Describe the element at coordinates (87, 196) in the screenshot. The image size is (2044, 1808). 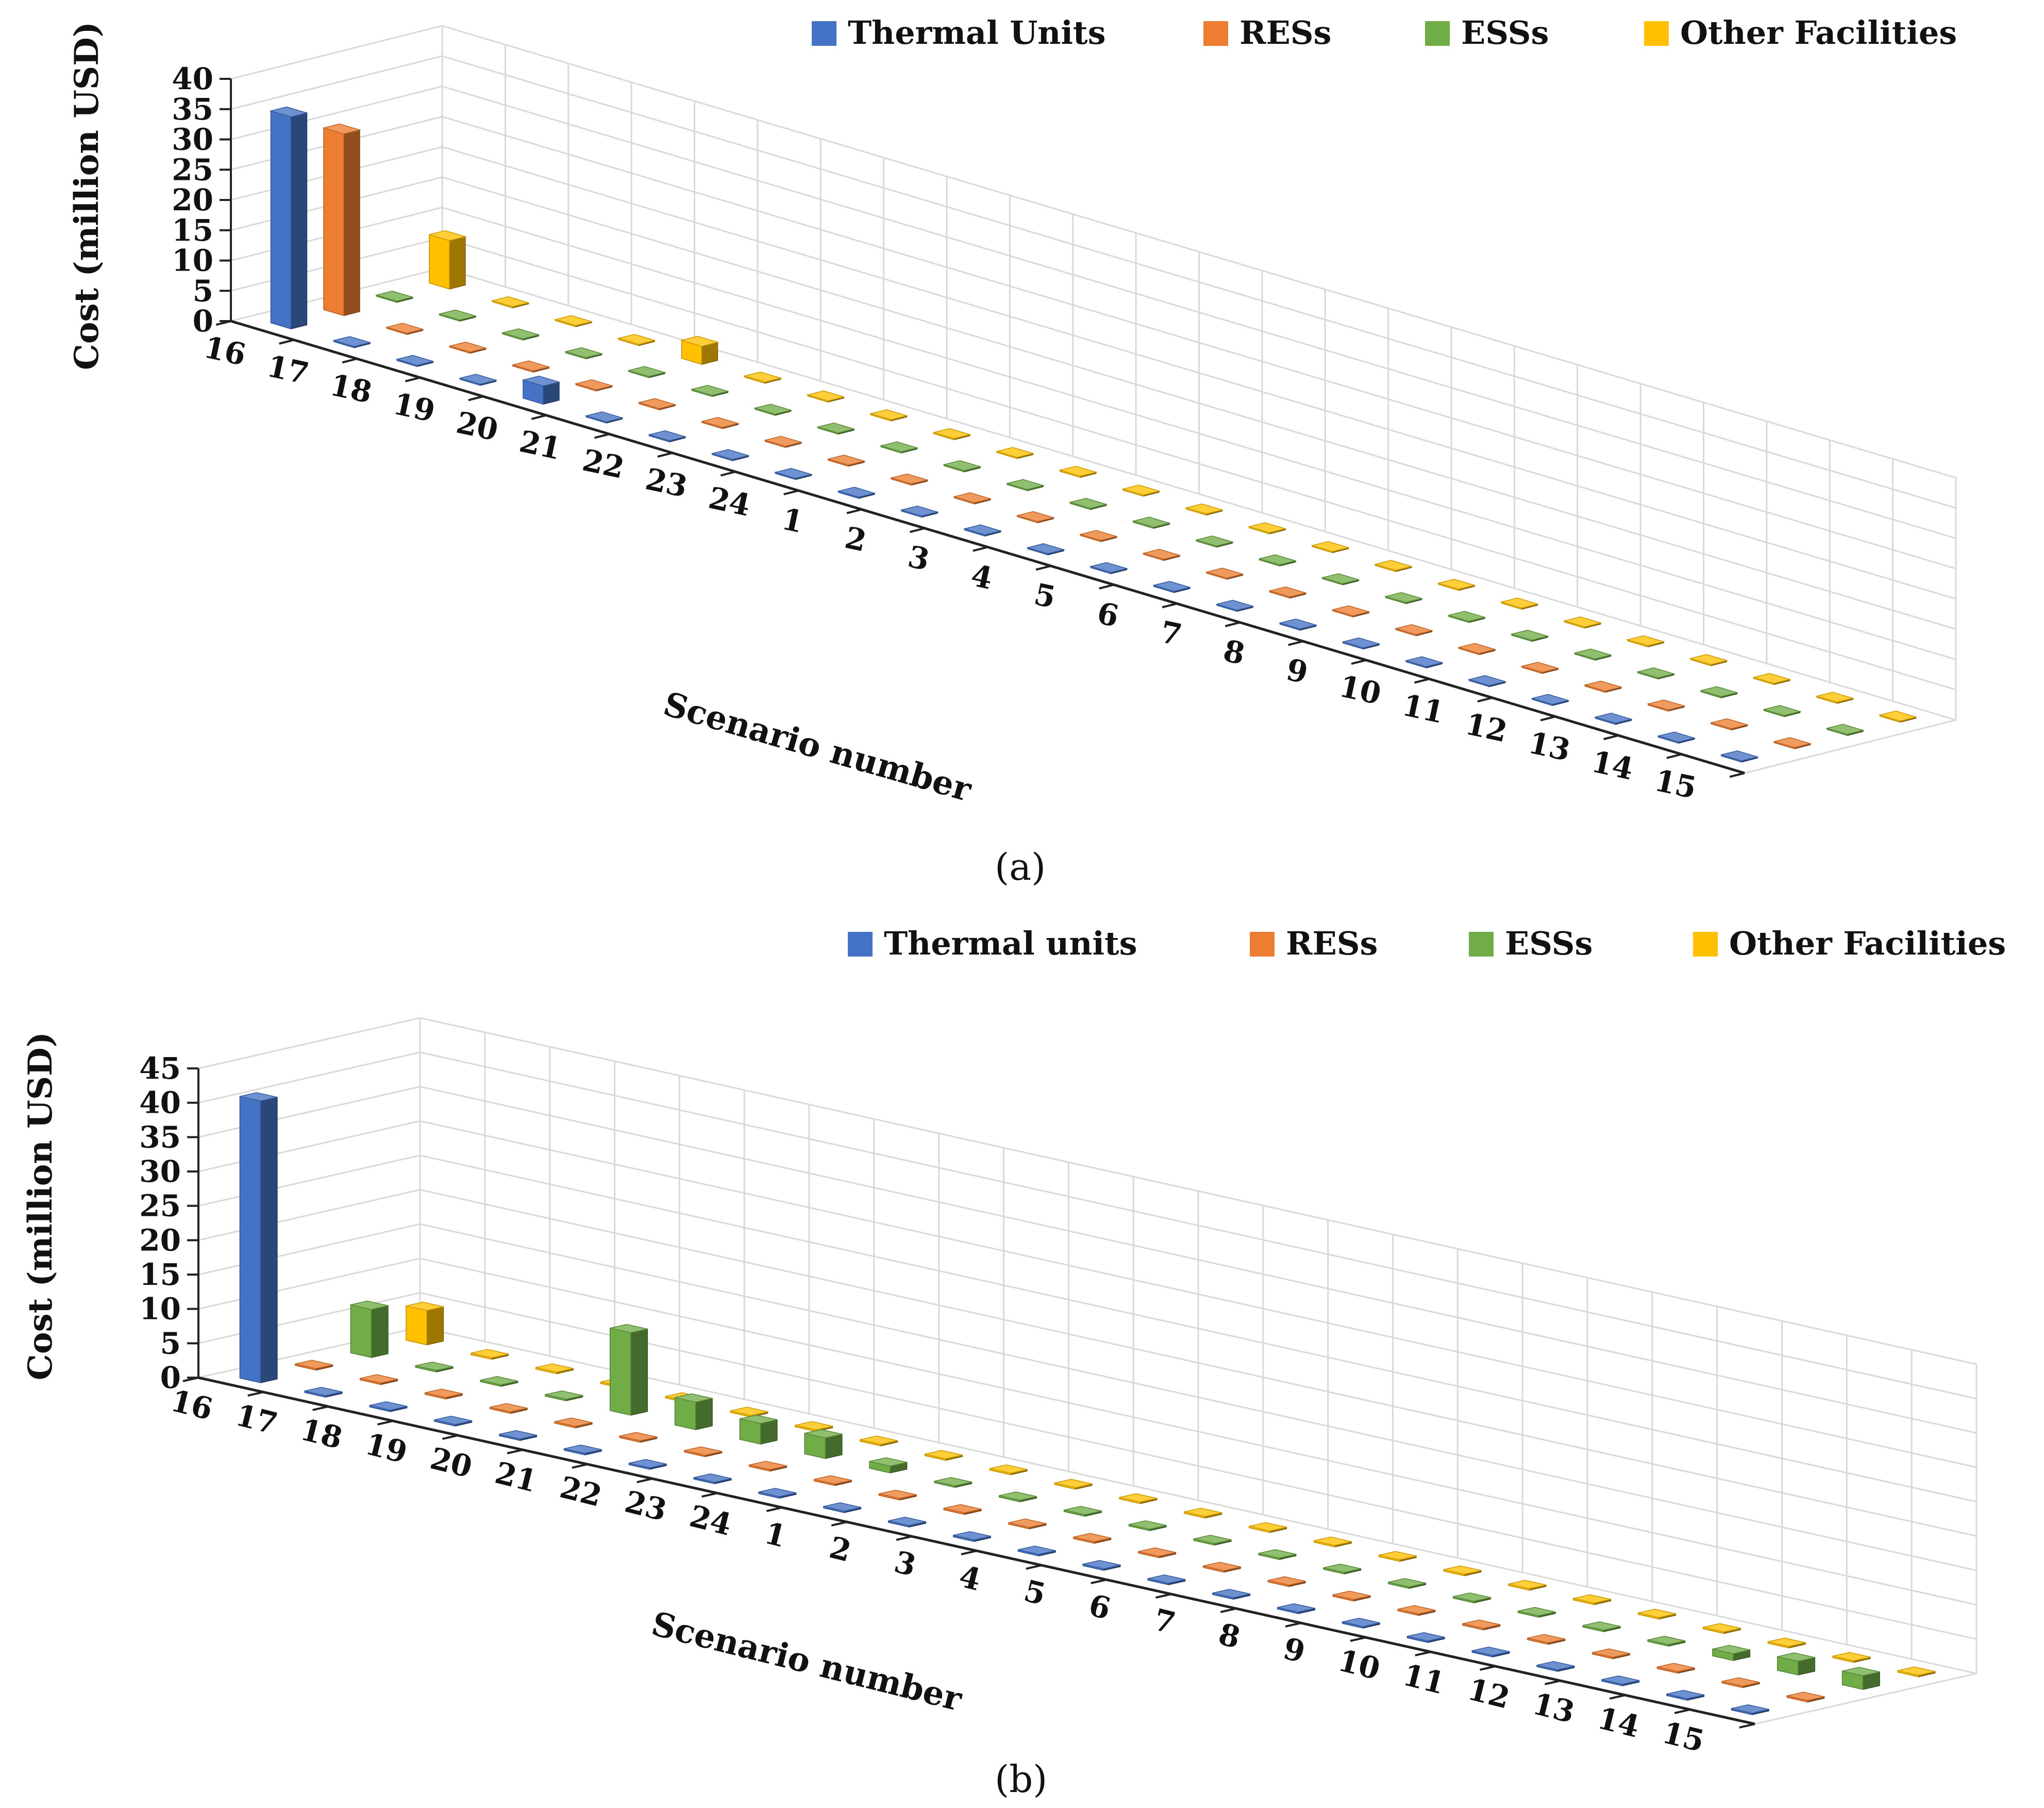
I see `y-axis-title: Cost (million USD)` at that location.